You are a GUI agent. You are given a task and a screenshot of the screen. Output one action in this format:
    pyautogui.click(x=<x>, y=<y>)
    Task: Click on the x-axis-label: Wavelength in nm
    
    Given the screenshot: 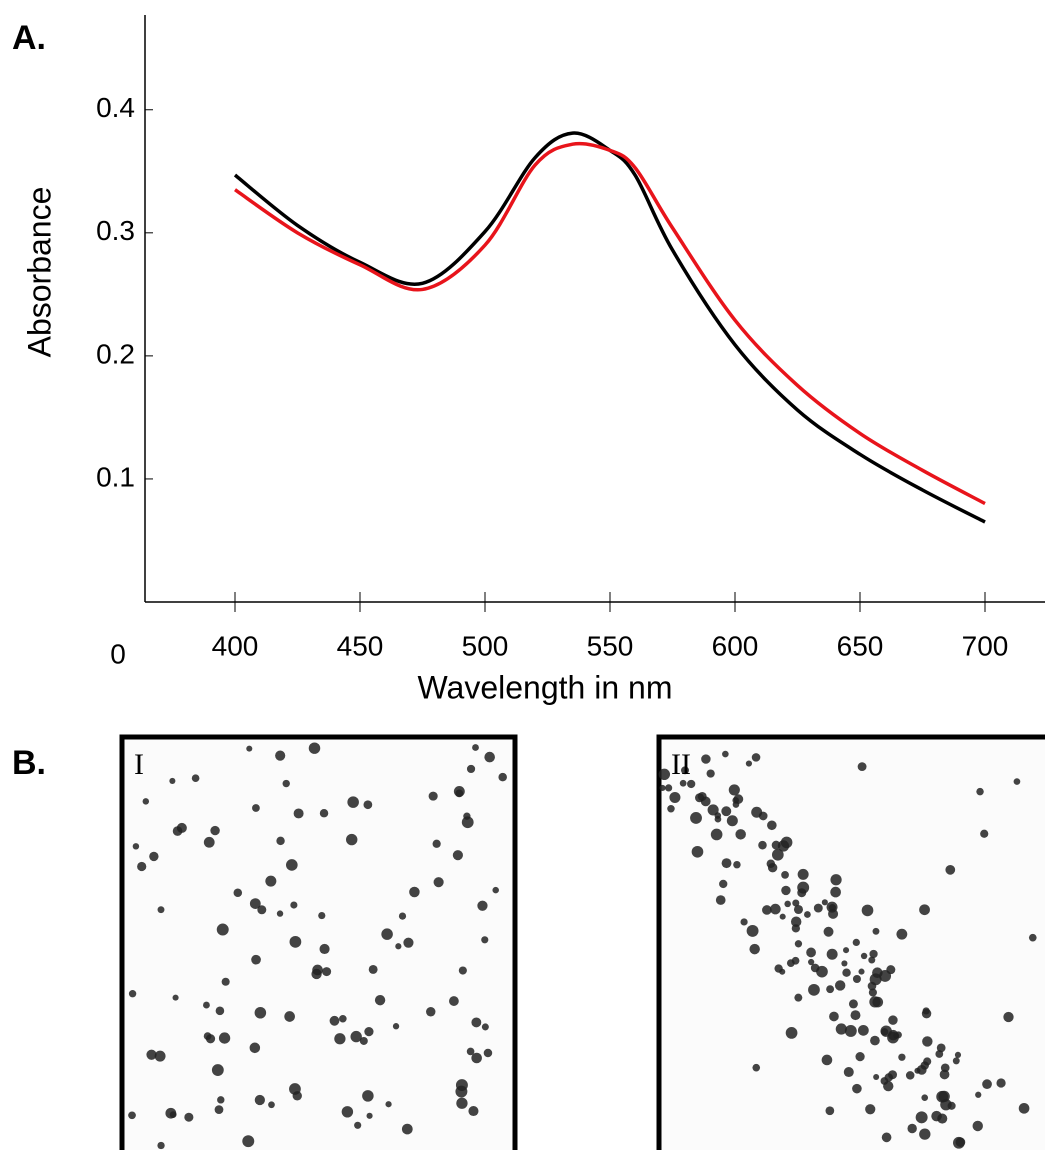 What is the action you would take?
    pyautogui.click(x=545, y=687)
    